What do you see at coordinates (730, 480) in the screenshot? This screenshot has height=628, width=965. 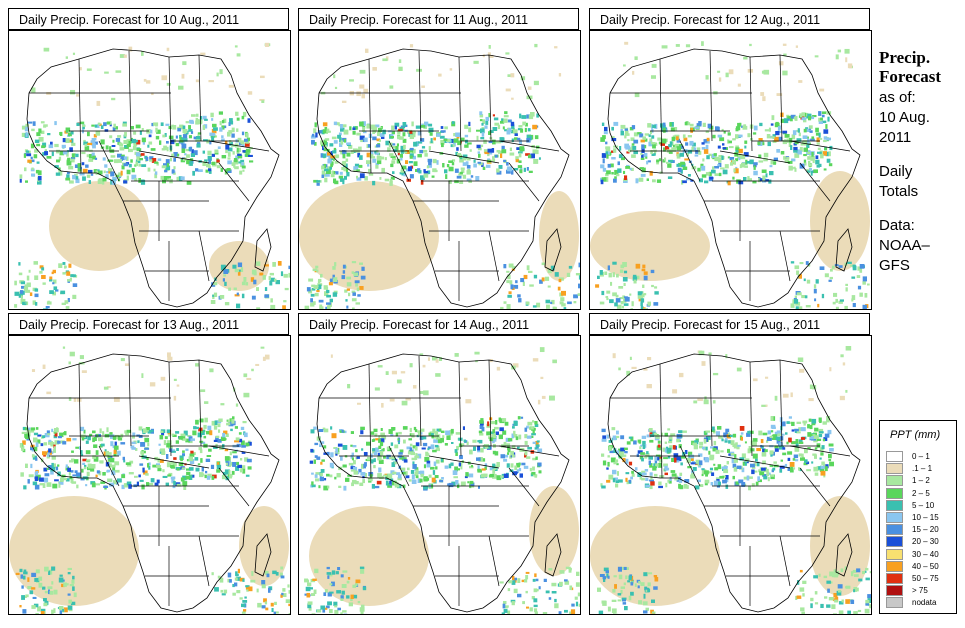 I see `country-borders` at bounding box center [730, 480].